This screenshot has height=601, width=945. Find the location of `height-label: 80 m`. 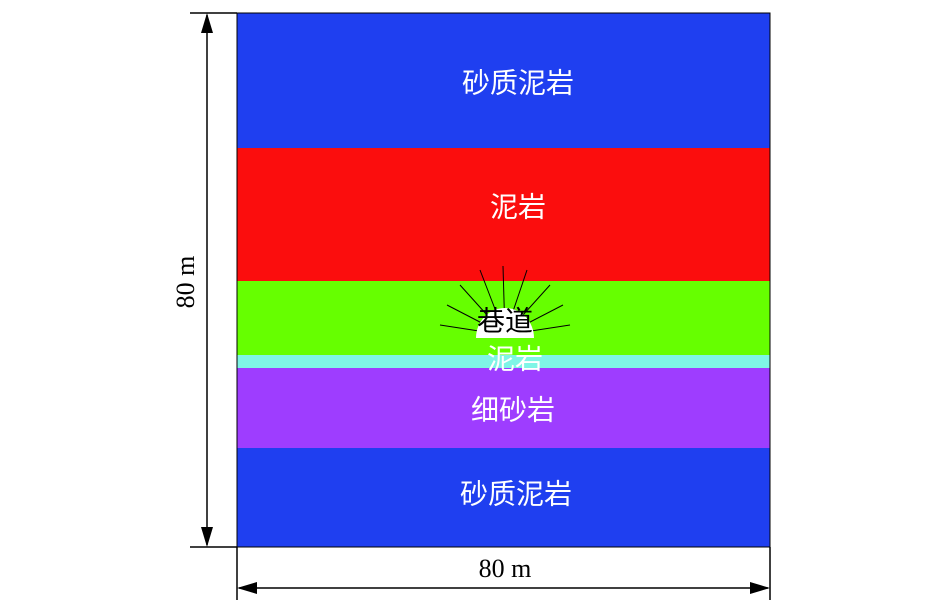

height-label: 80 m is located at coordinates (185, 282).